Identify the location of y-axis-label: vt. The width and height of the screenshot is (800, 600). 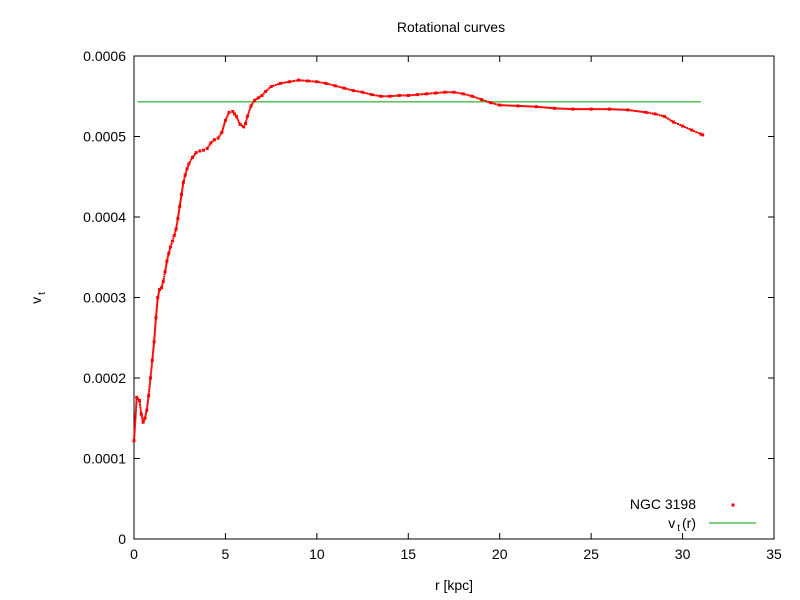
(38, 298).